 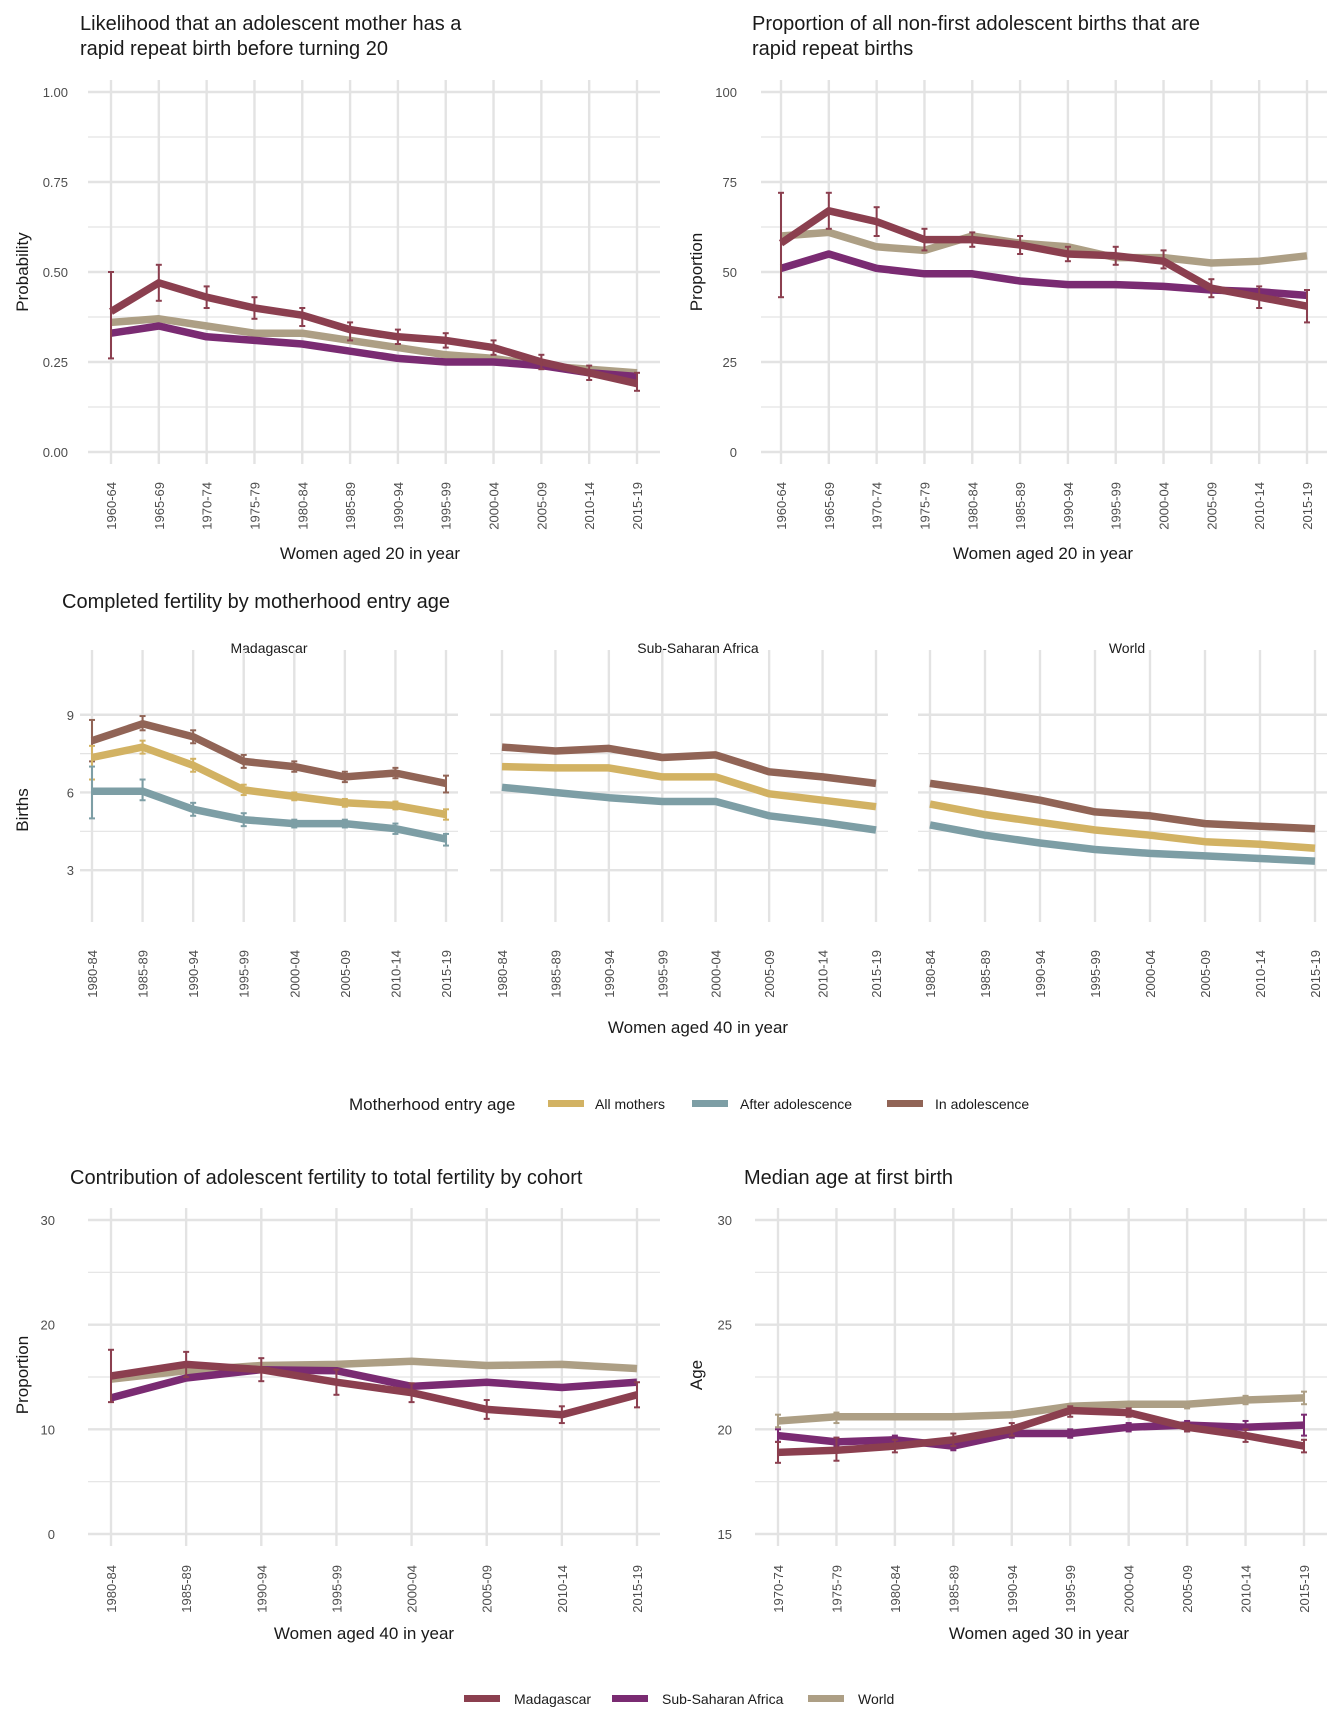 I want to click on series-line-world, so click(x=1044, y=247).